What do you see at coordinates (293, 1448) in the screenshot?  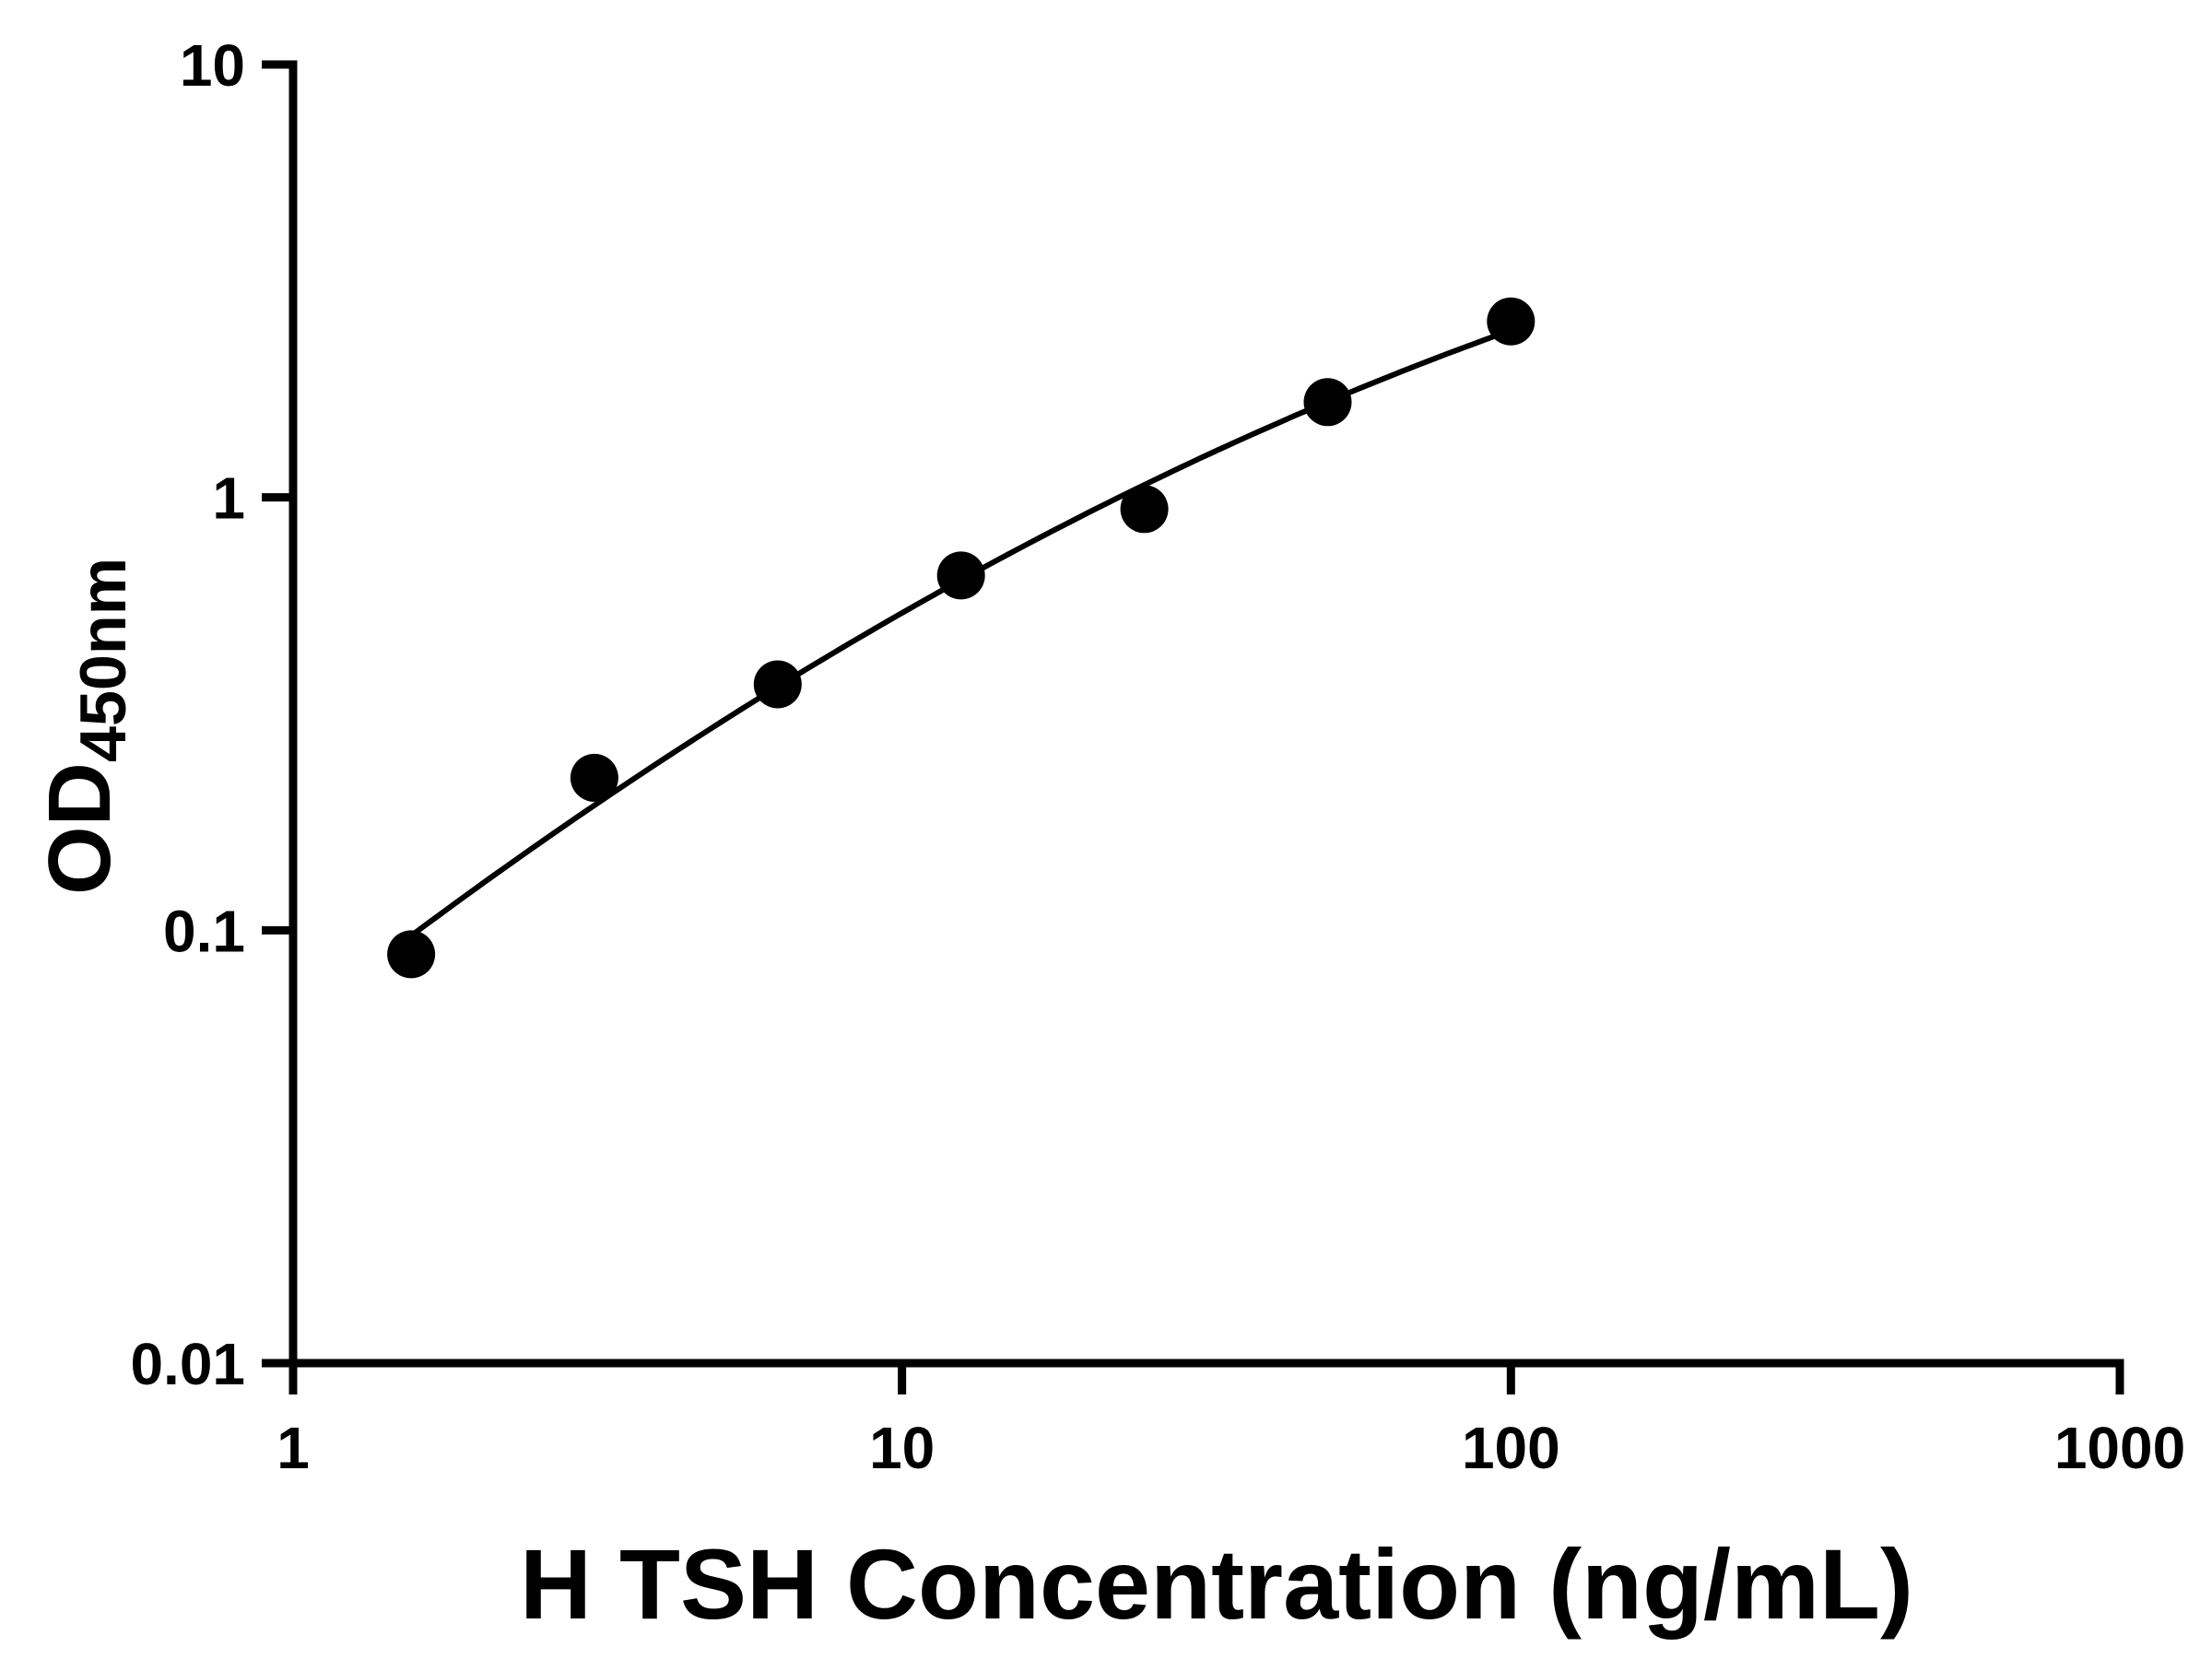 I see `x-axis-tick-label: 1` at bounding box center [293, 1448].